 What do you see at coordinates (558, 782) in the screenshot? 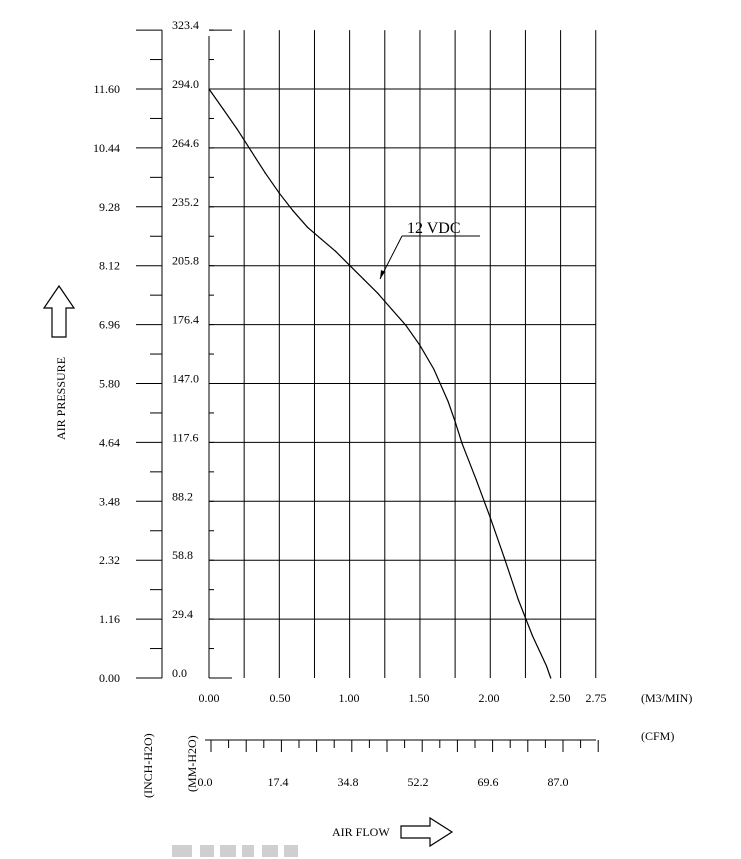
I see `x-tick-label-cfm: 87.0` at bounding box center [558, 782].